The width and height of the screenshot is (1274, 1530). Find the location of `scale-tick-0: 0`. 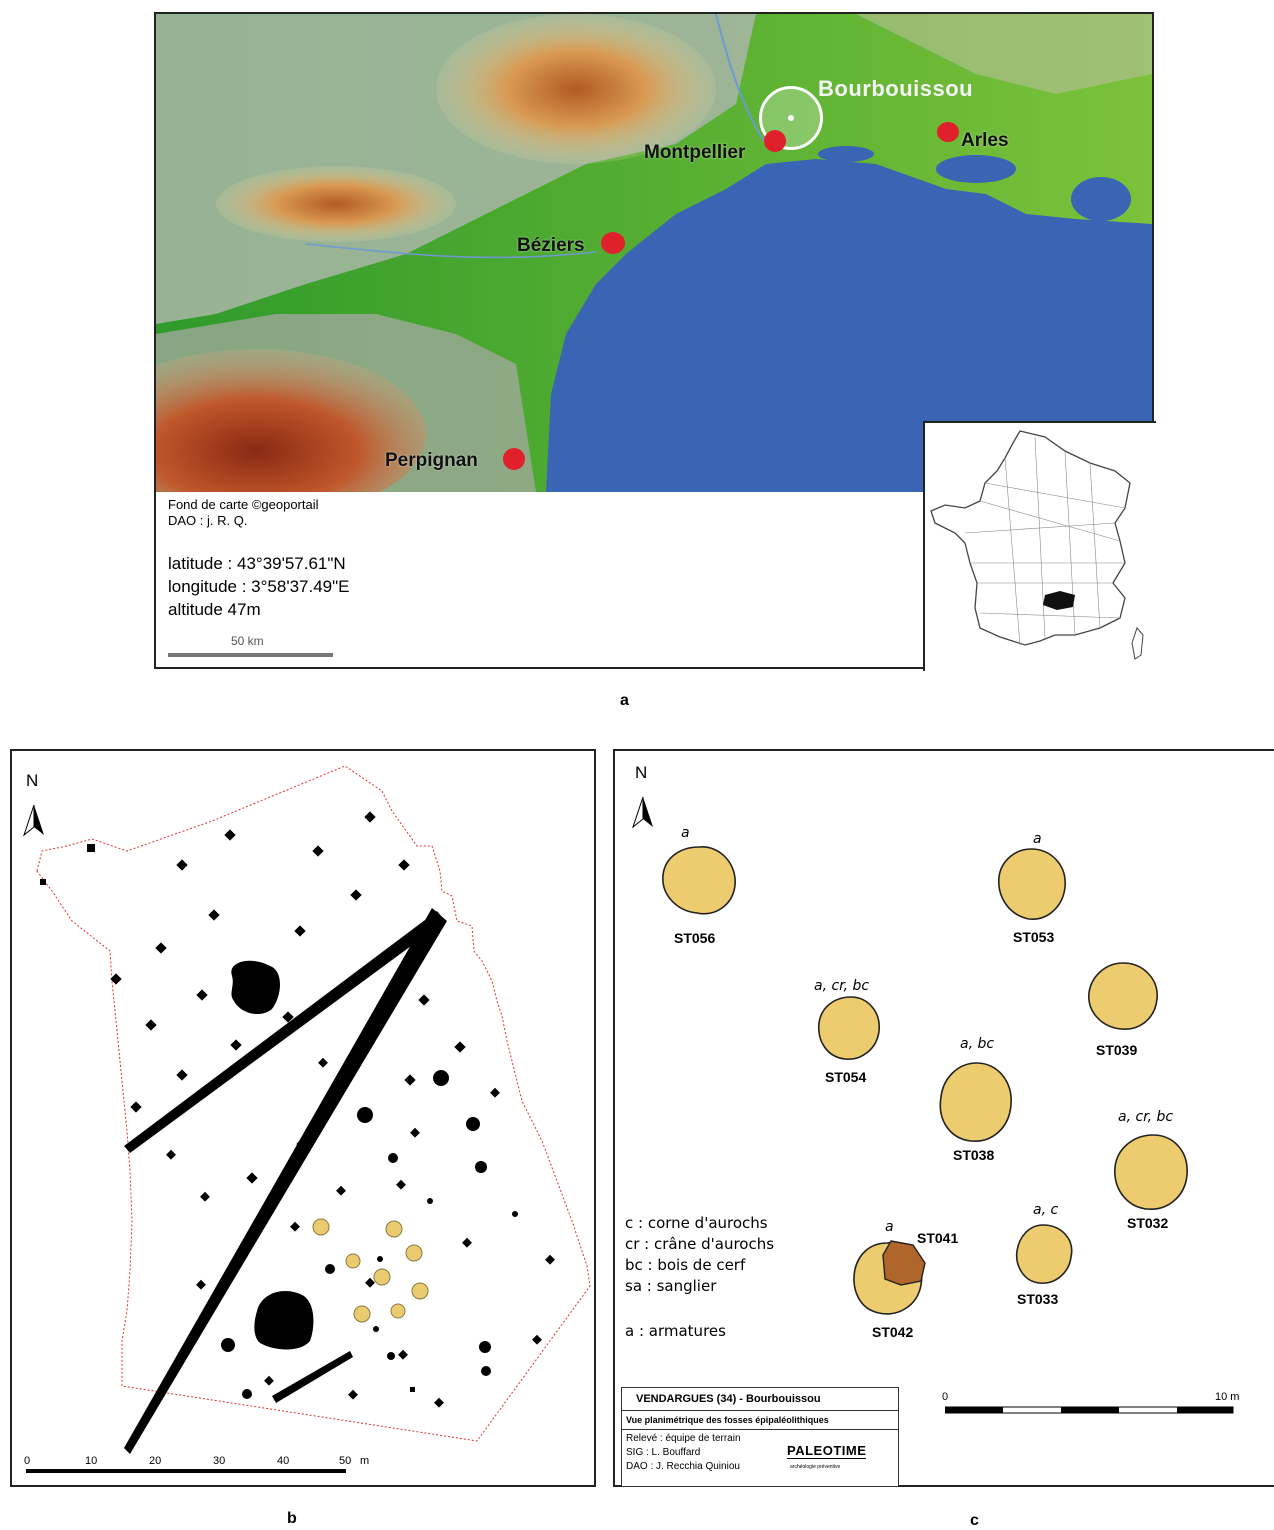

scale-tick-0: 0 is located at coordinates (27, 1461).